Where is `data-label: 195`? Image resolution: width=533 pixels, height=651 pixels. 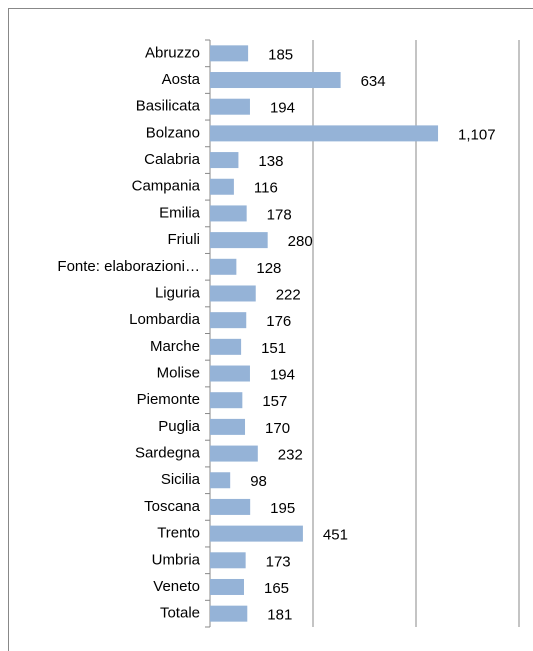 data-label: 195 is located at coordinates (282, 508).